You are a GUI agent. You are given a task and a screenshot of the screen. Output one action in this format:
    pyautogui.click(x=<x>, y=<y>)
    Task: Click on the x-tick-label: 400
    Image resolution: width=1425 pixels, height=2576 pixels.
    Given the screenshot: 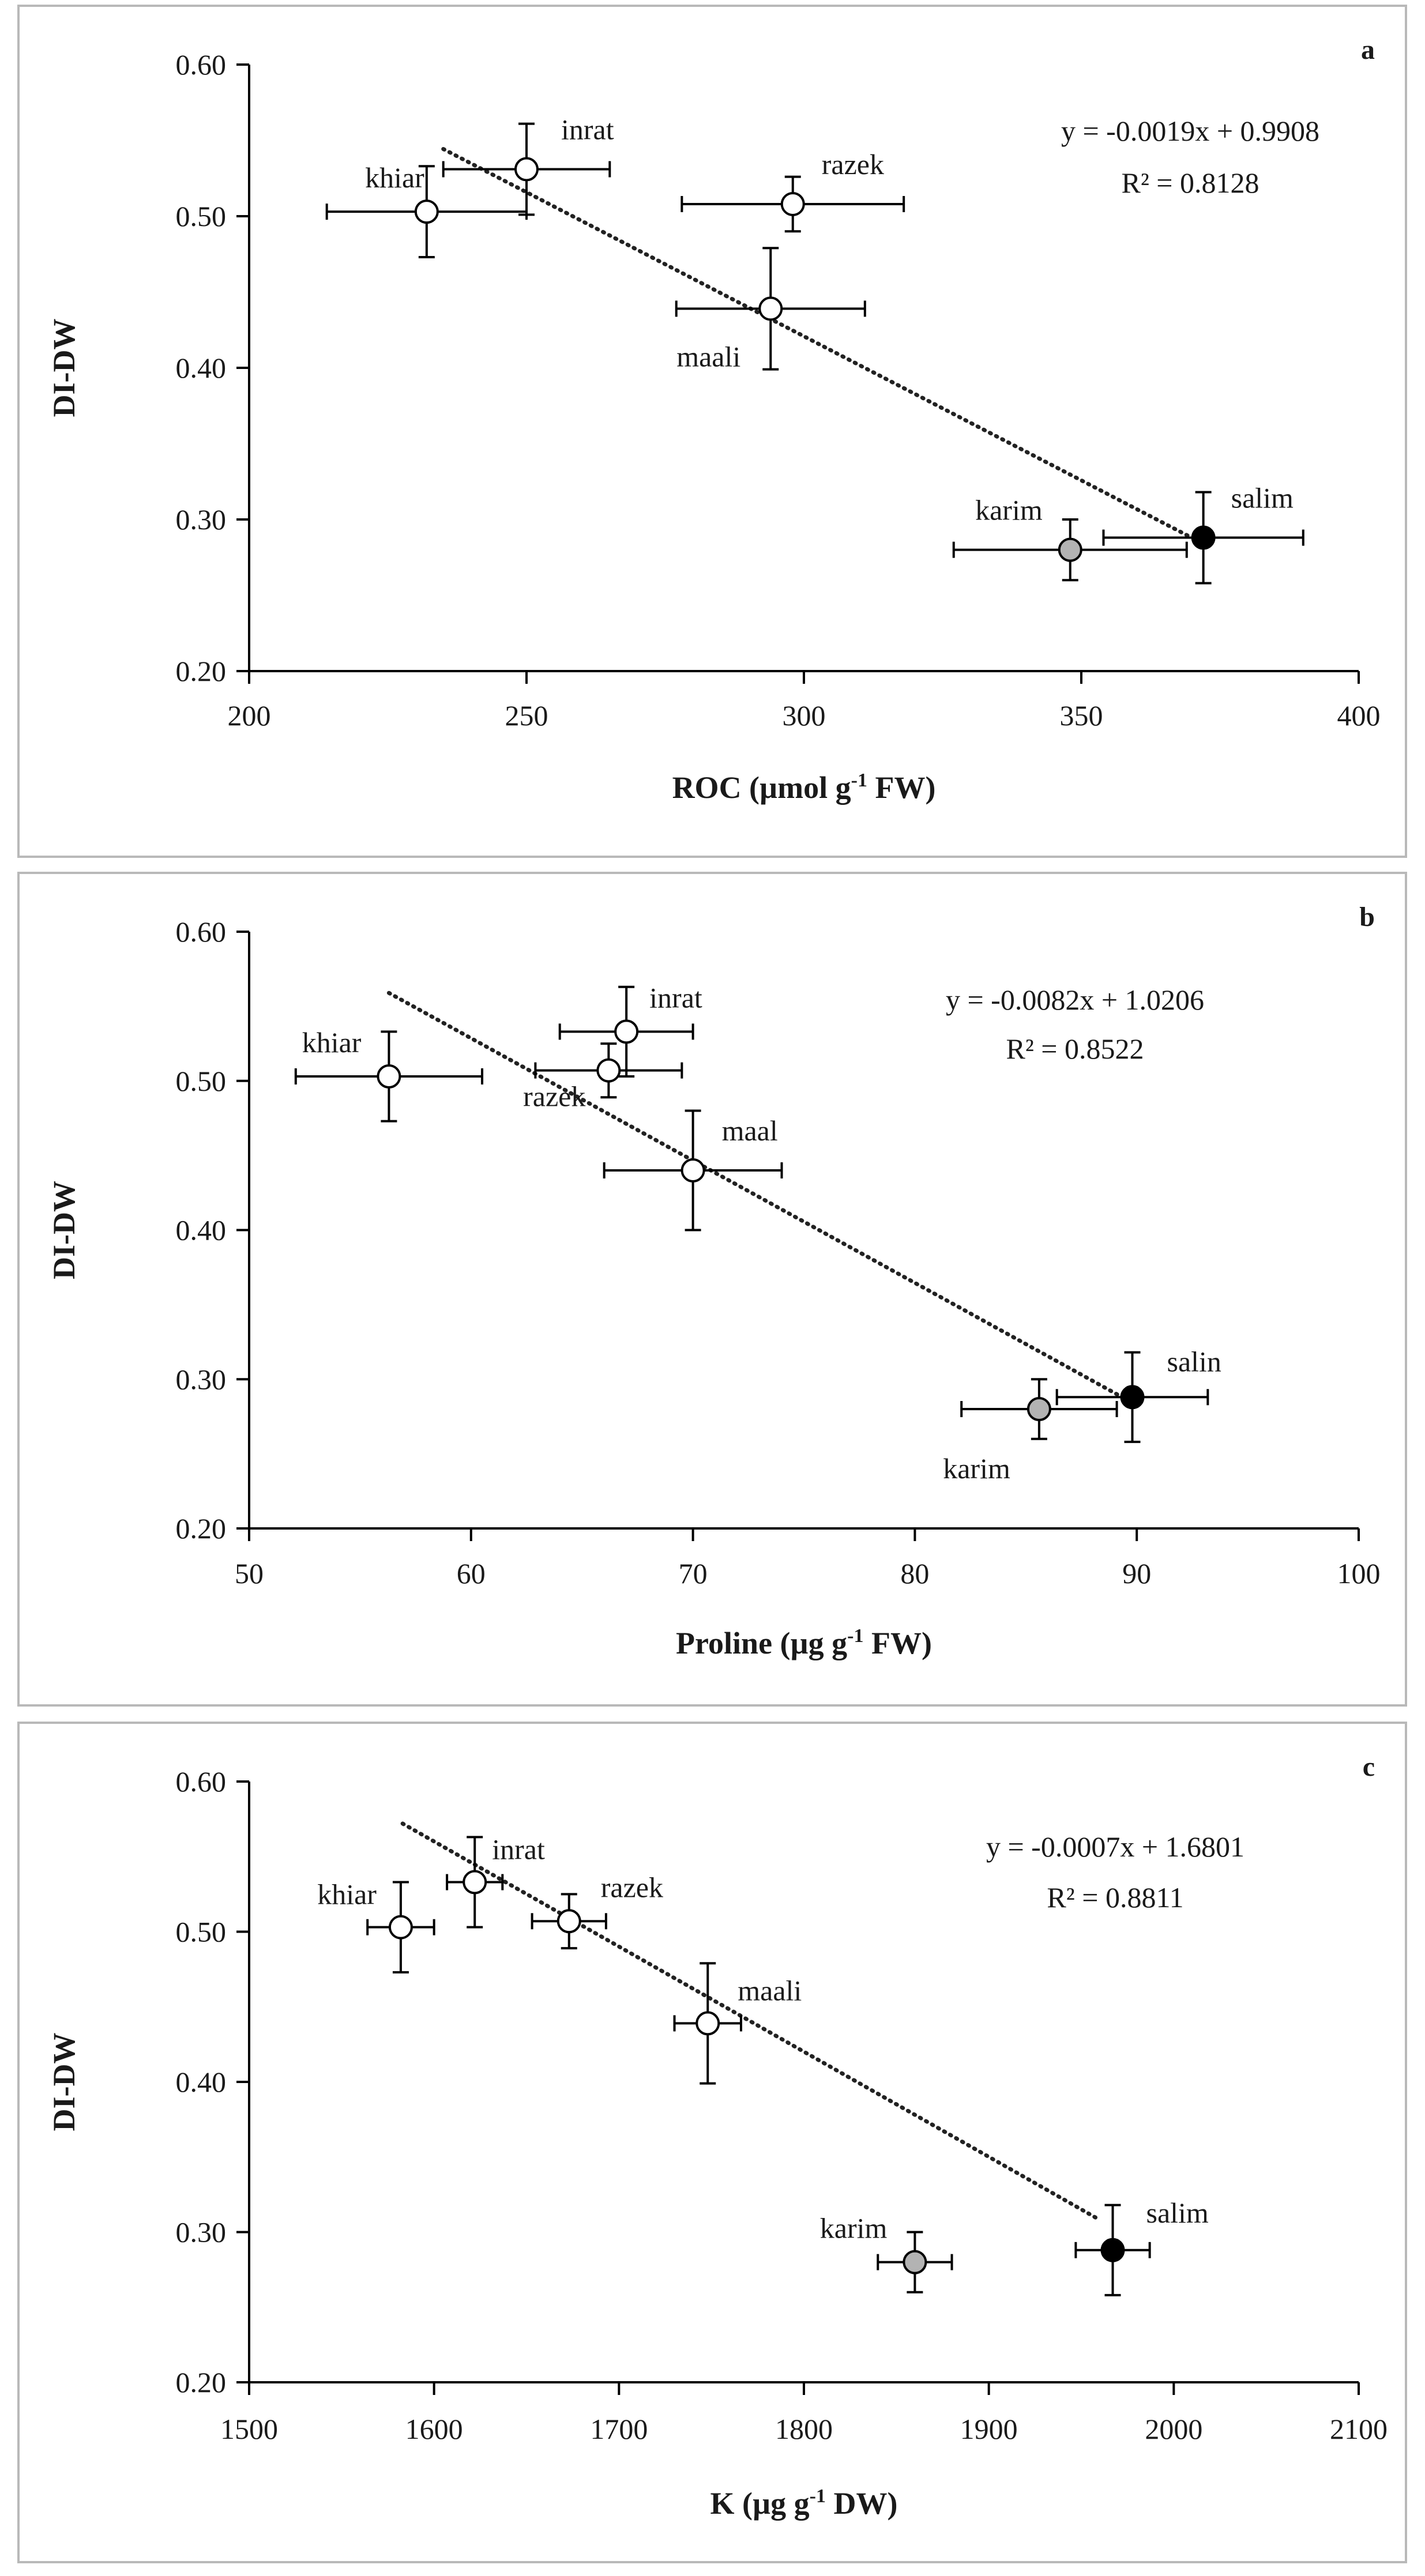 What is the action you would take?
    pyautogui.click(x=1359, y=715)
    